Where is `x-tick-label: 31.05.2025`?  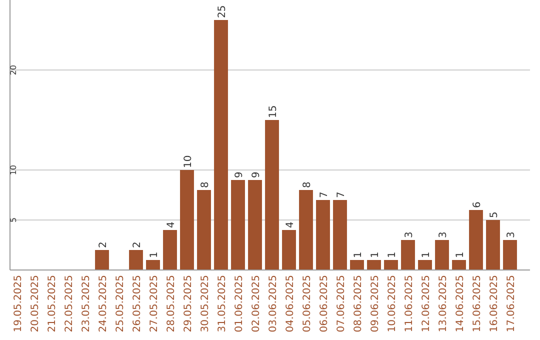
x-tick-label: 31.05.2025 is located at coordinates (222, 303).